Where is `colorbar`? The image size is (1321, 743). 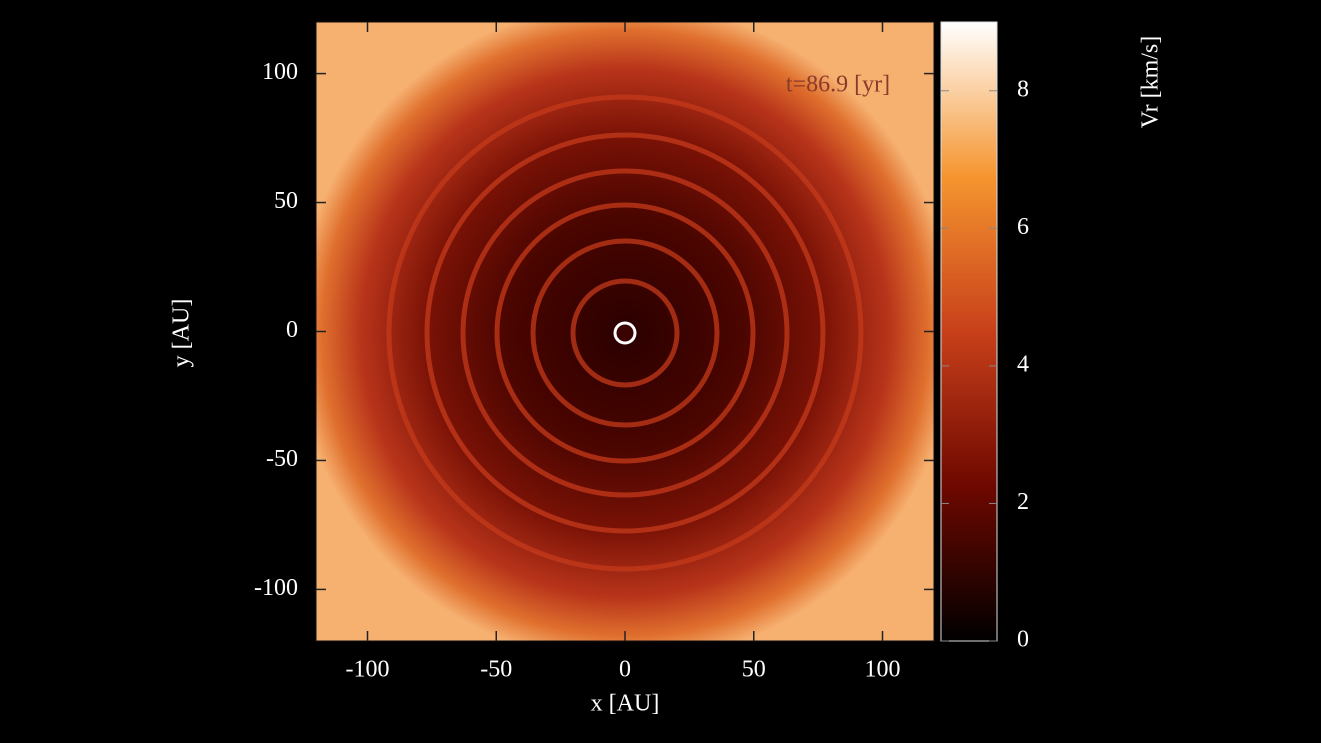
colorbar is located at coordinates (969, 331).